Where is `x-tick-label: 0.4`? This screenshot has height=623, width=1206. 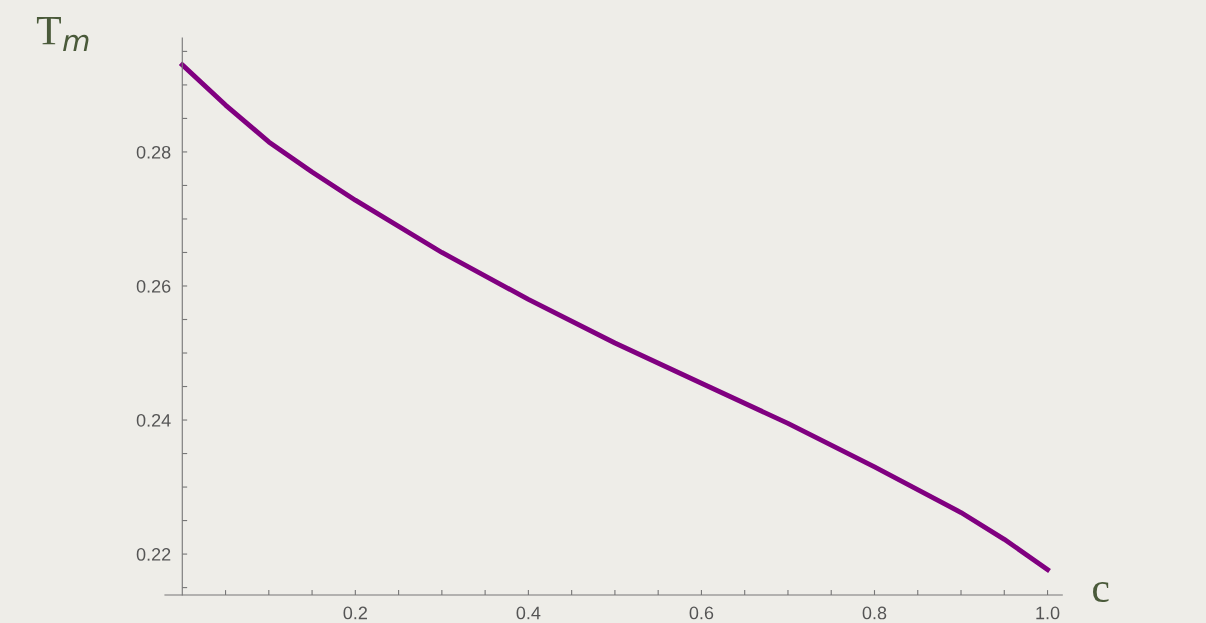
x-tick-label: 0.4 is located at coordinates (528, 613).